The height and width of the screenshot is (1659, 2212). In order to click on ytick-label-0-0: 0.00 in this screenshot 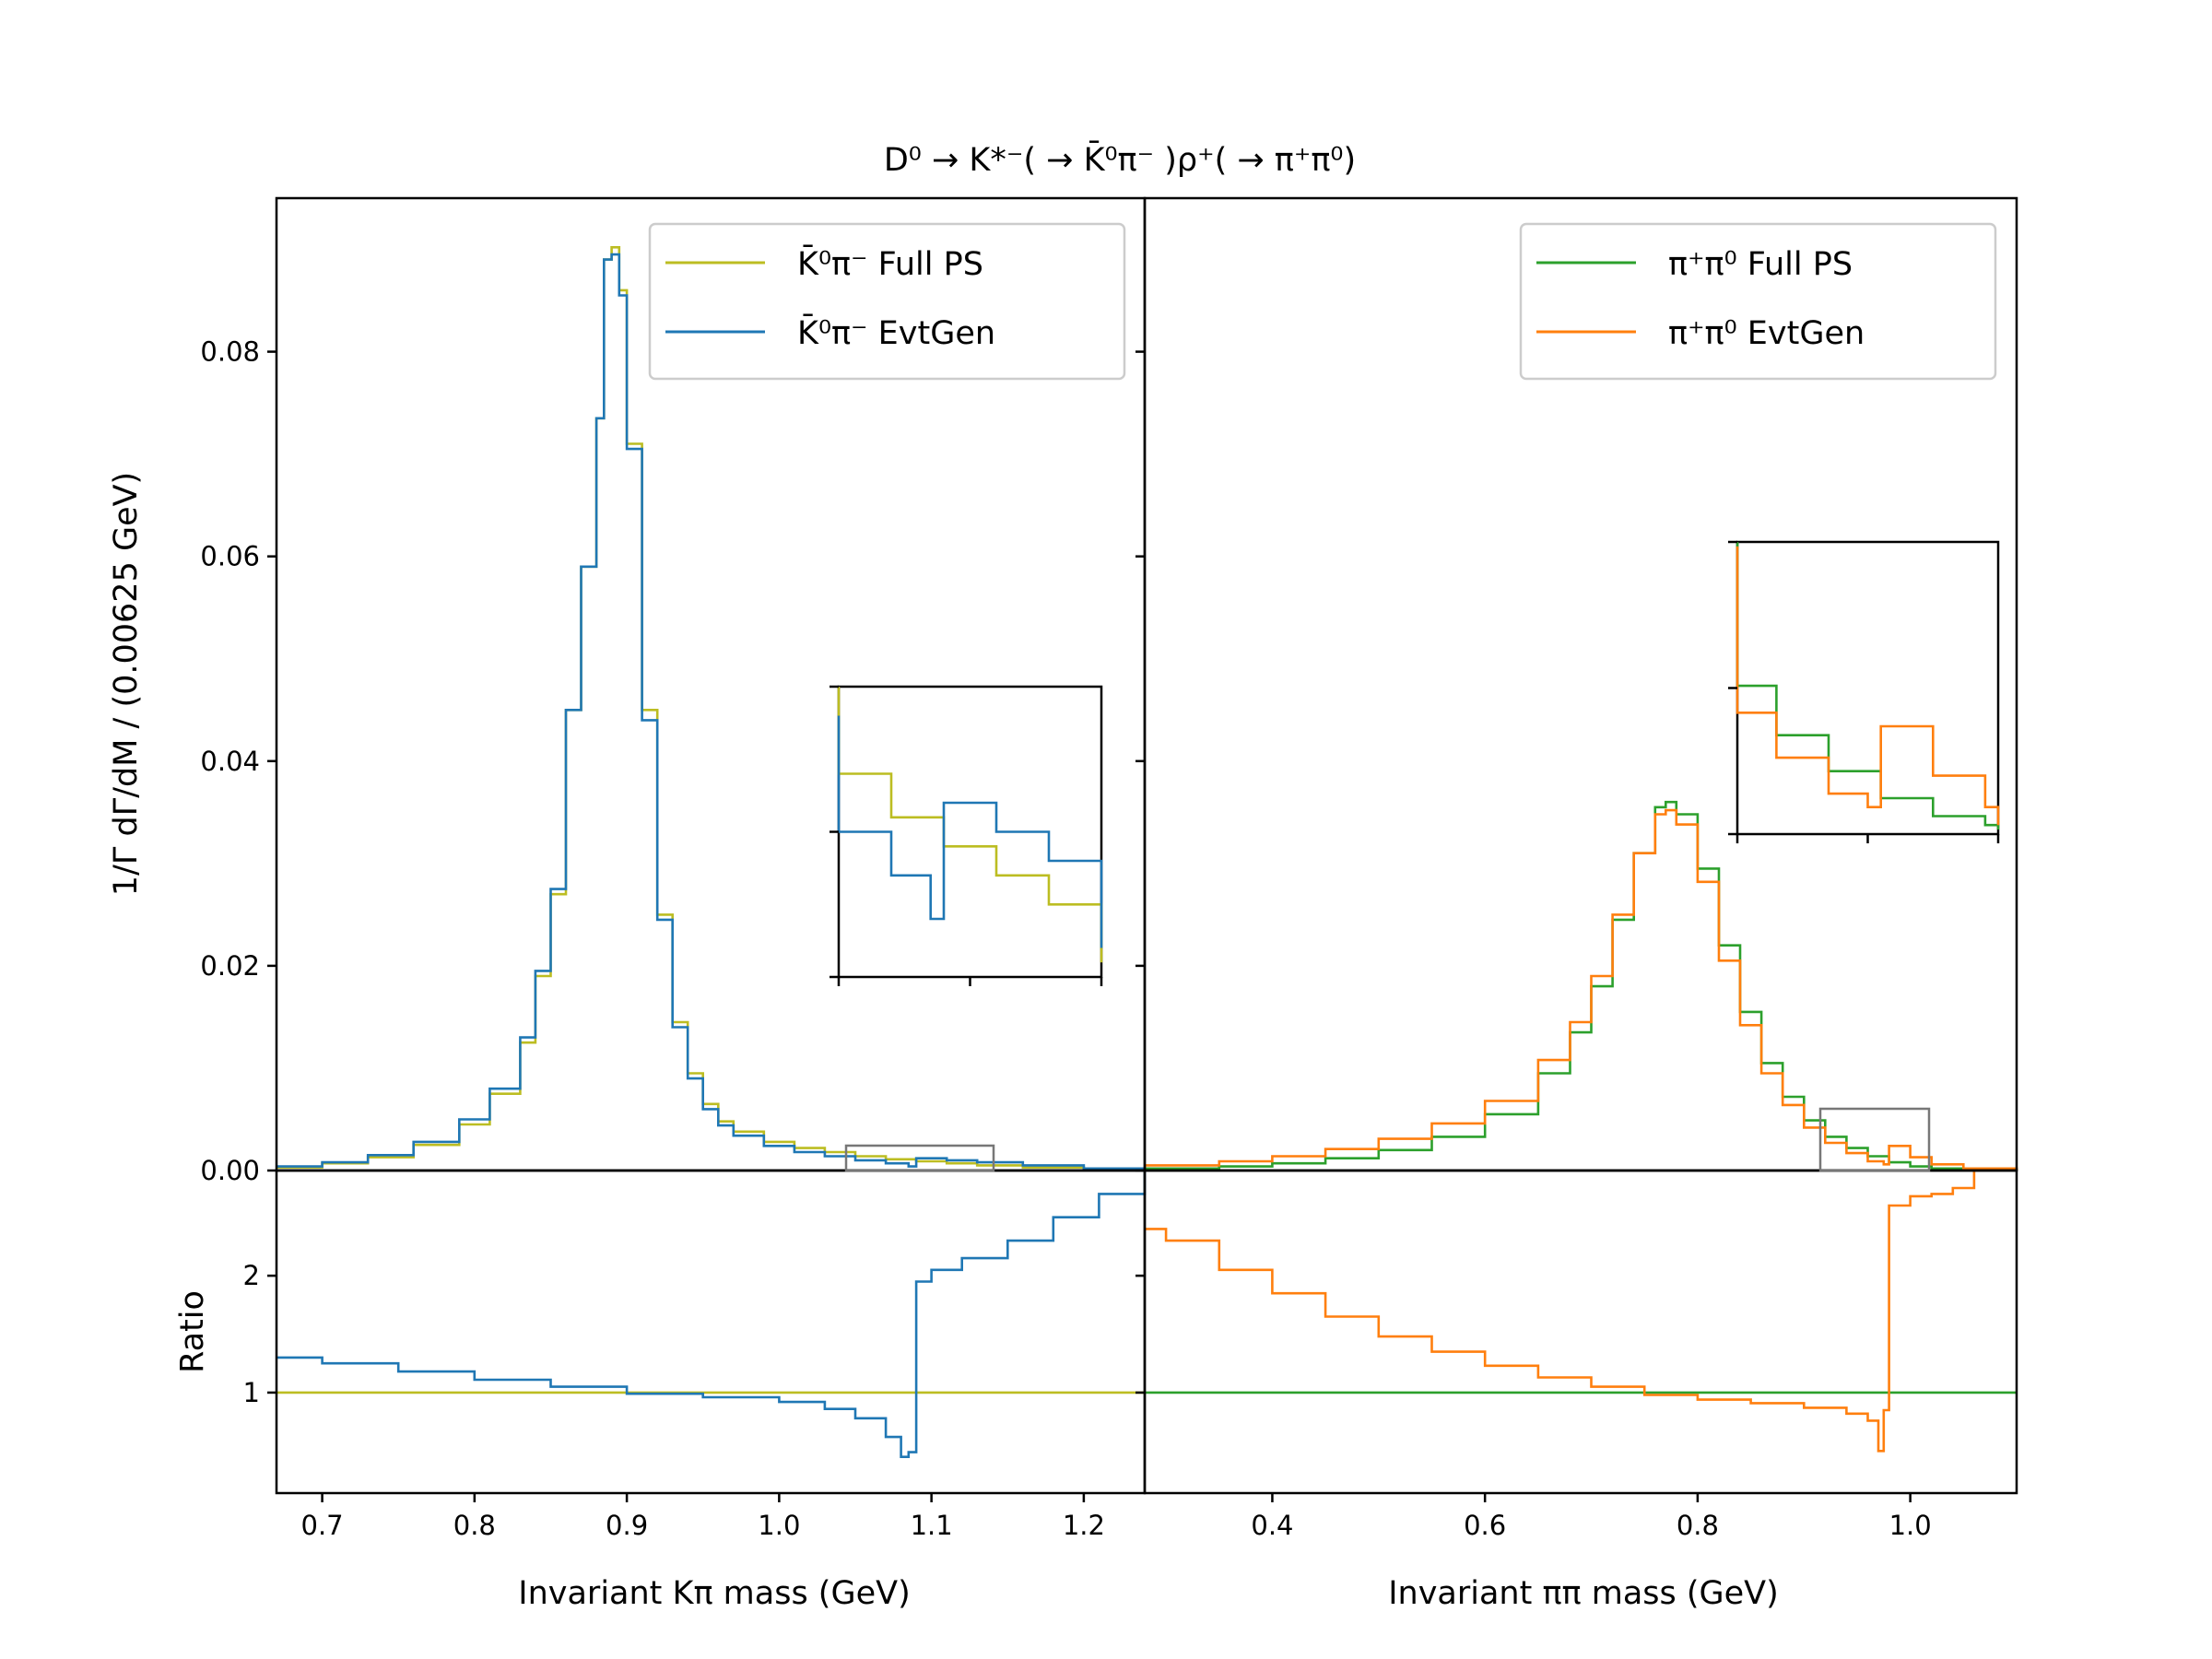, I will do `click(230, 1170)`.